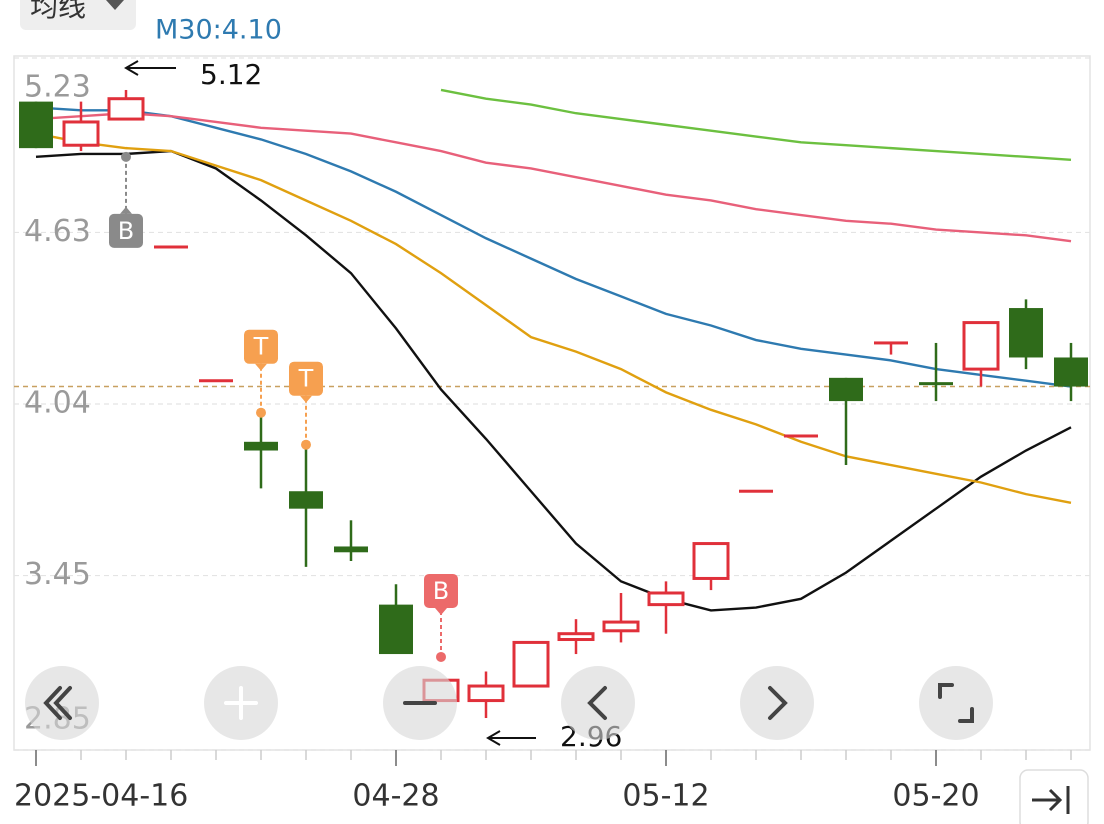  What do you see at coordinates (58, 11) in the screenshot?
I see `ma-button-label: 均线` at bounding box center [58, 11].